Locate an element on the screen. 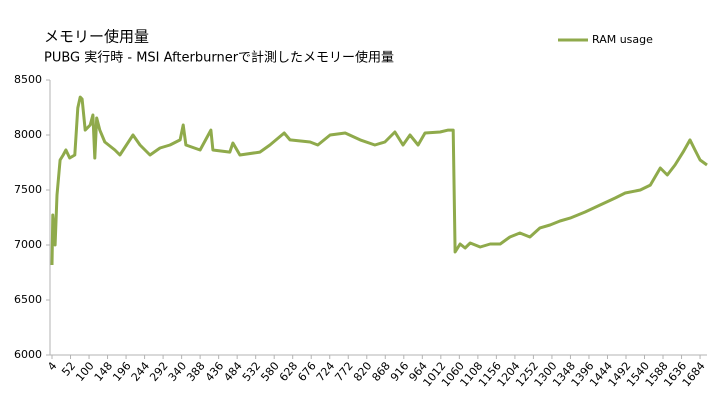 The height and width of the screenshot is (408, 724). x-tick-label: 868 is located at coordinates (380, 372).